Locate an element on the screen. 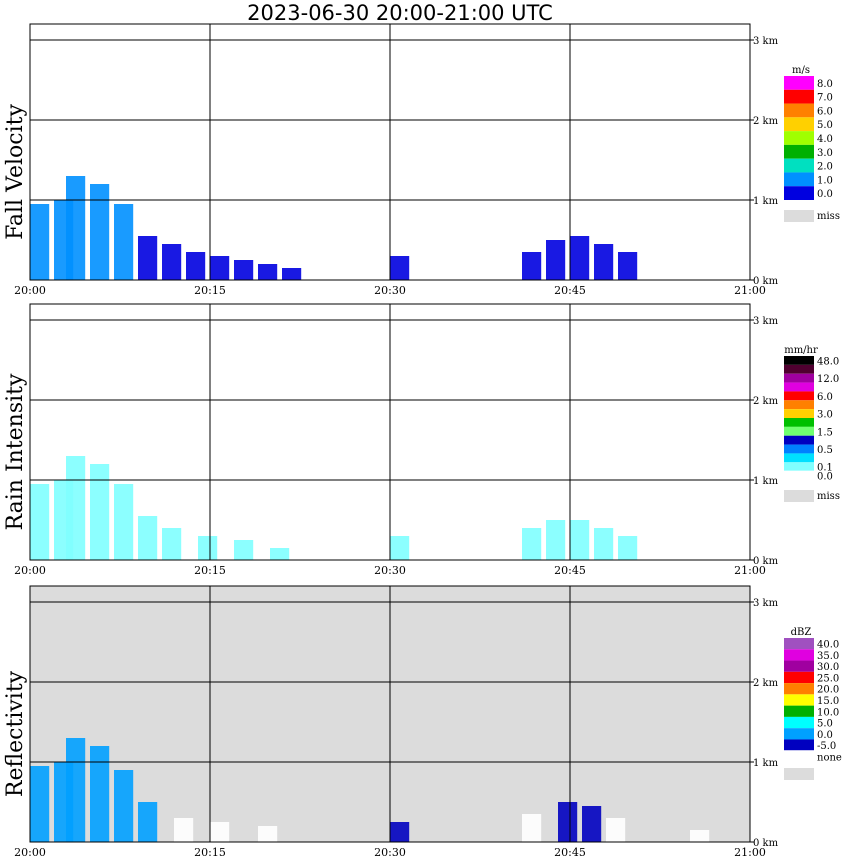 The width and height of the screenshot is (850, 868). legend-label: 35.0 is located at coordinates (828, 656).